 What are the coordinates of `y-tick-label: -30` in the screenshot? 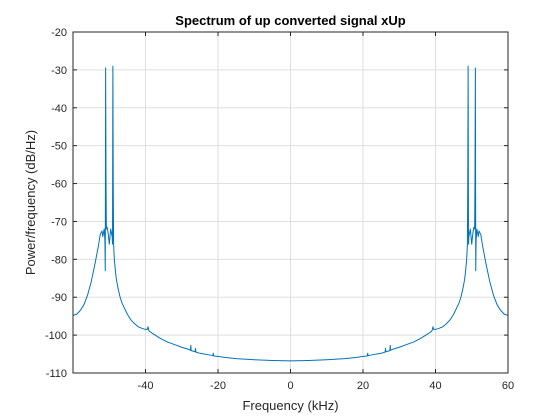 It's located at (59, 71).